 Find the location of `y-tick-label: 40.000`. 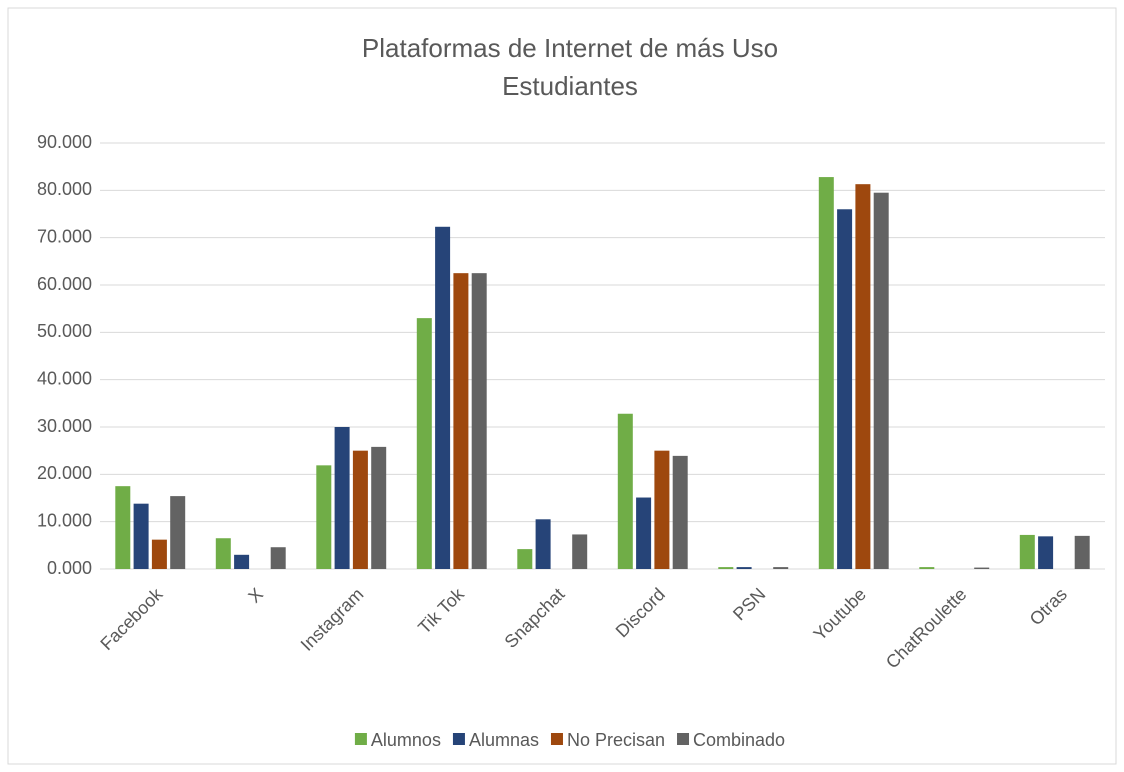

y-tick-label: 40.000 is located at coordinates (64, 378).